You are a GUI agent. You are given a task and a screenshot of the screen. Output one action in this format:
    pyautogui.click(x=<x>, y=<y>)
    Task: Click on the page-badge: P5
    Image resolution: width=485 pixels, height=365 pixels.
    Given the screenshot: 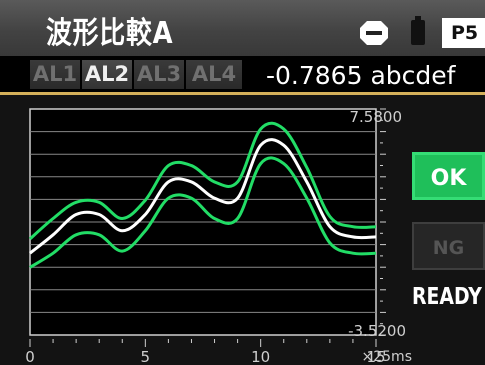 What is the action you would take?
    pyautogui.click(x=463, y=33)
    